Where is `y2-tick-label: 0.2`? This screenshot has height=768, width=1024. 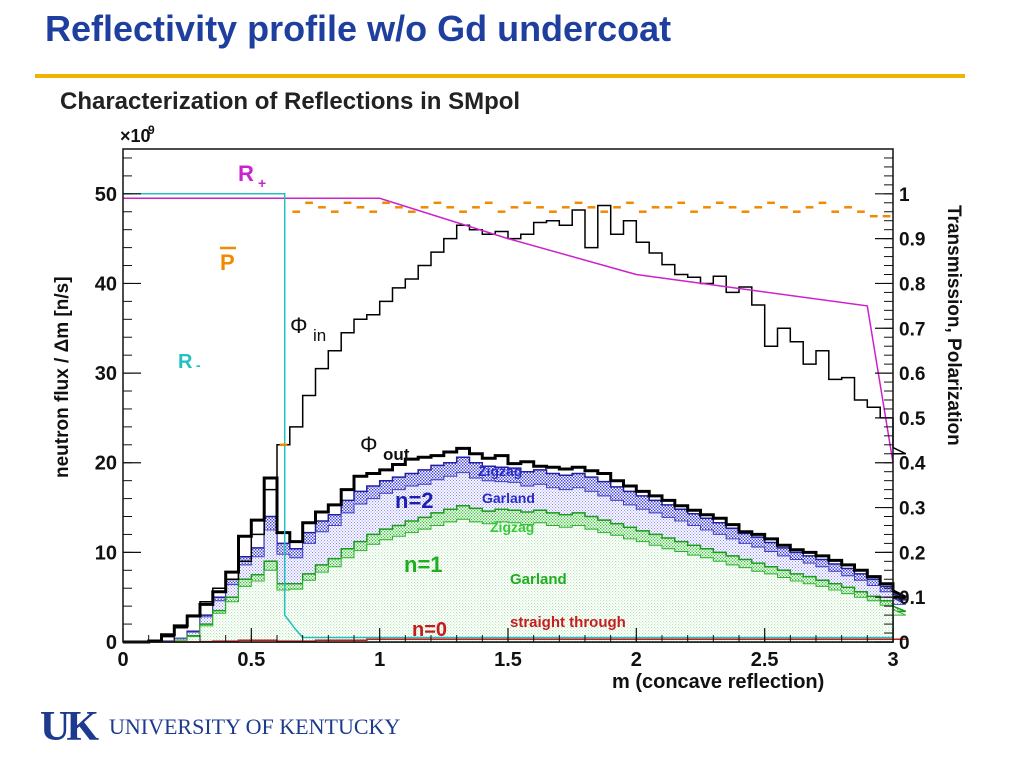 y2-tick-label: 0.2 is located at coordinates (912, 553).